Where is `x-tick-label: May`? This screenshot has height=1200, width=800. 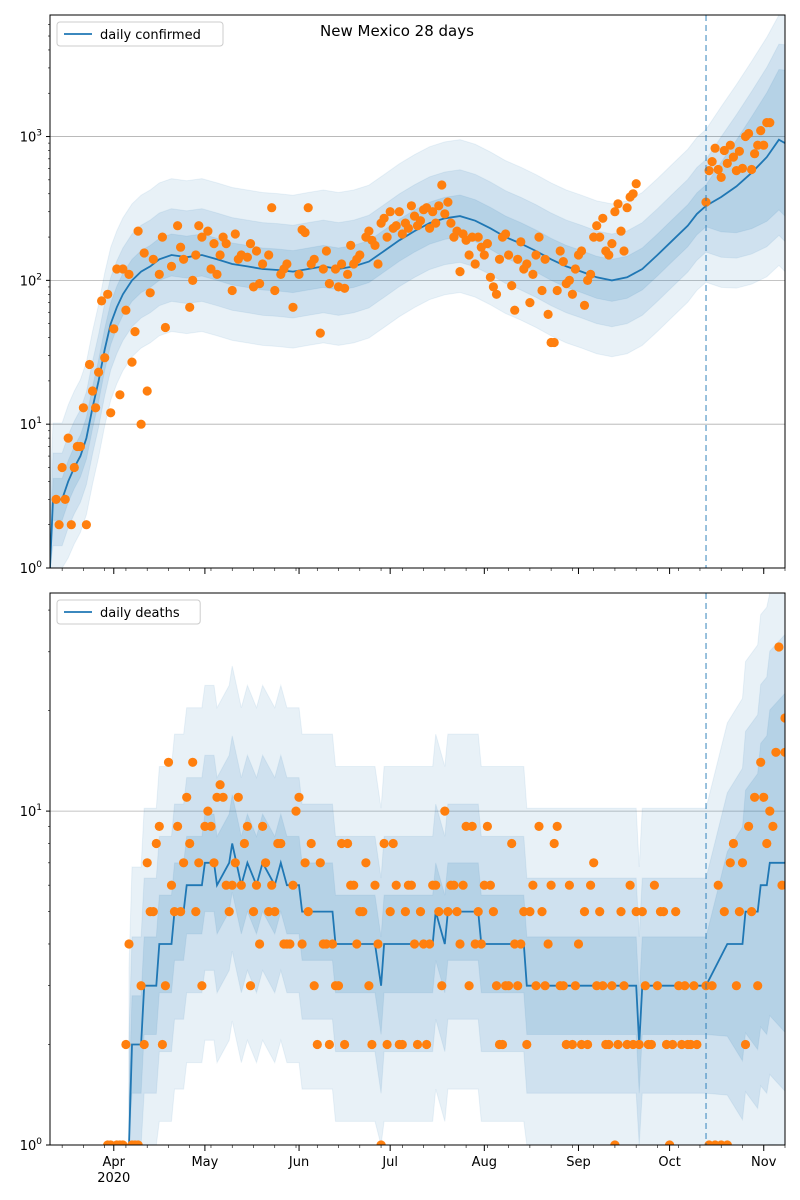
x-tick-label: May is located at coordinates (204, 1162).